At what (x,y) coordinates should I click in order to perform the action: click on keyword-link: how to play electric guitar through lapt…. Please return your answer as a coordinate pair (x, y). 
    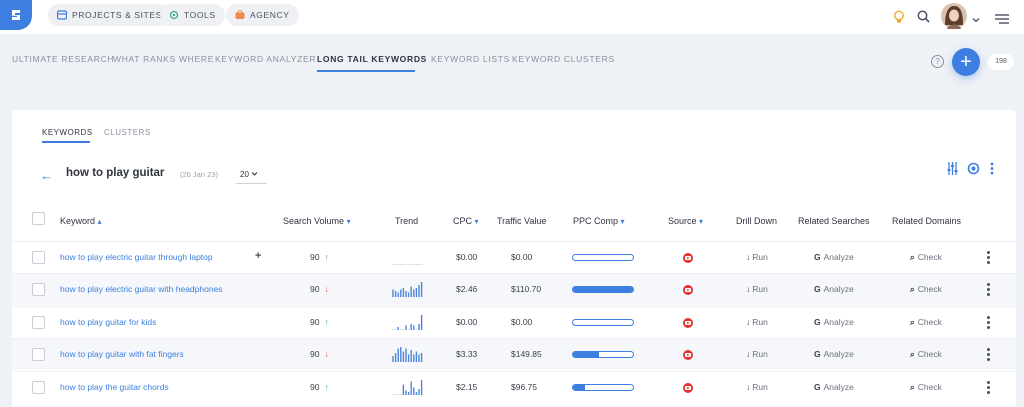
    Looking at the image, I should click on (136, 257).